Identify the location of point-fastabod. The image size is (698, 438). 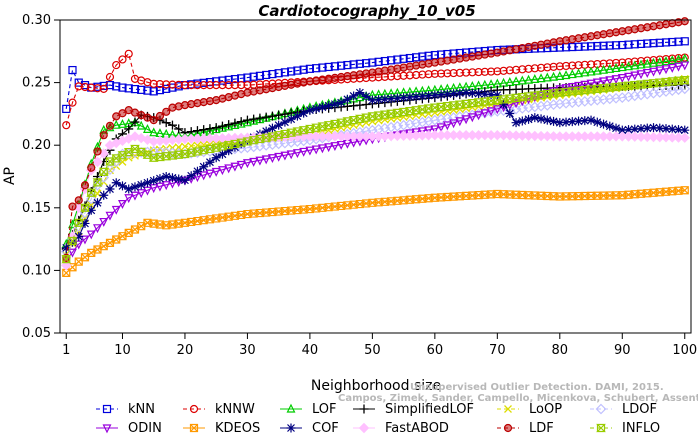
(97, 162).